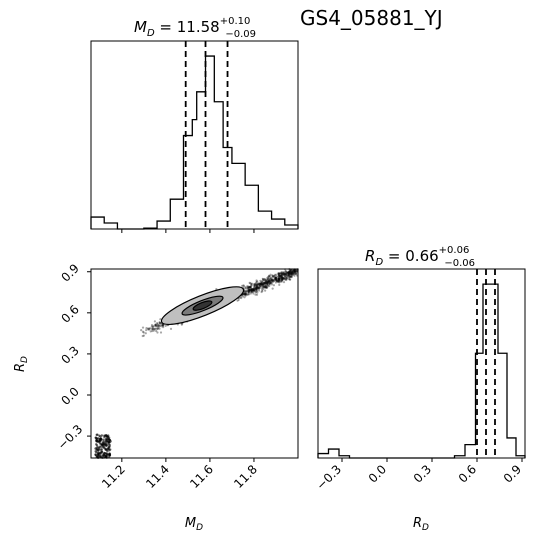  What do you see at coordinates (420, 257) in the screenshot?
I see `histogram-rd-title: RD = 0.66+0.06 −0.06` at bounding box center [420, 257].